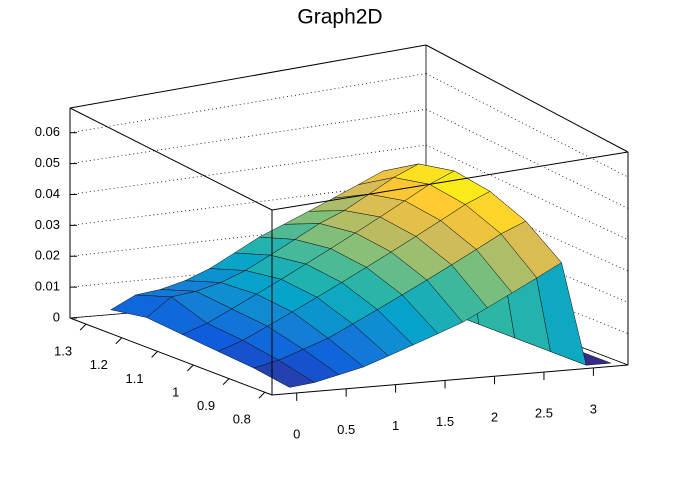  I want to click on y-tick-label: 0.9, so click(206, 405).